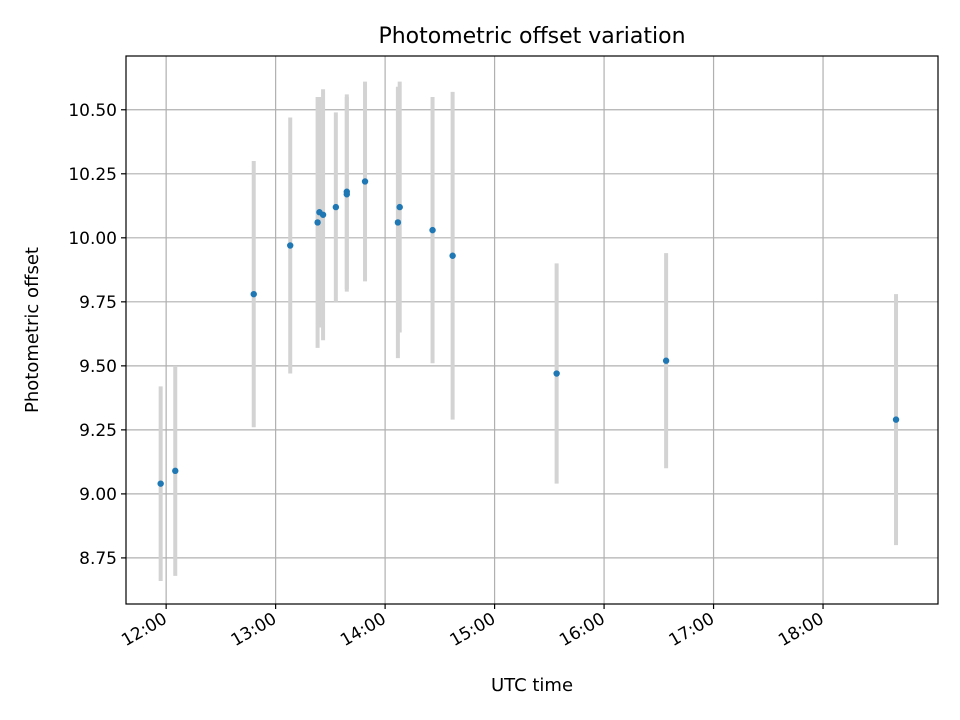 The width and height of the screenshot is (960, 720). Describe the element at coordinates (98, 559) in the screenshot. I see `y-tick-label: 8.75` at that location.